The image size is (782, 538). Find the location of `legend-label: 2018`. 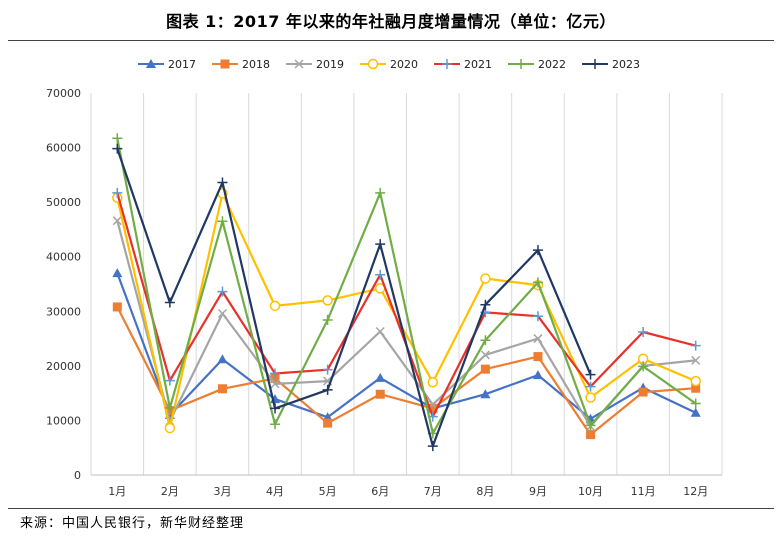

legend-label: 2018 is located at coordinates (256, 64).